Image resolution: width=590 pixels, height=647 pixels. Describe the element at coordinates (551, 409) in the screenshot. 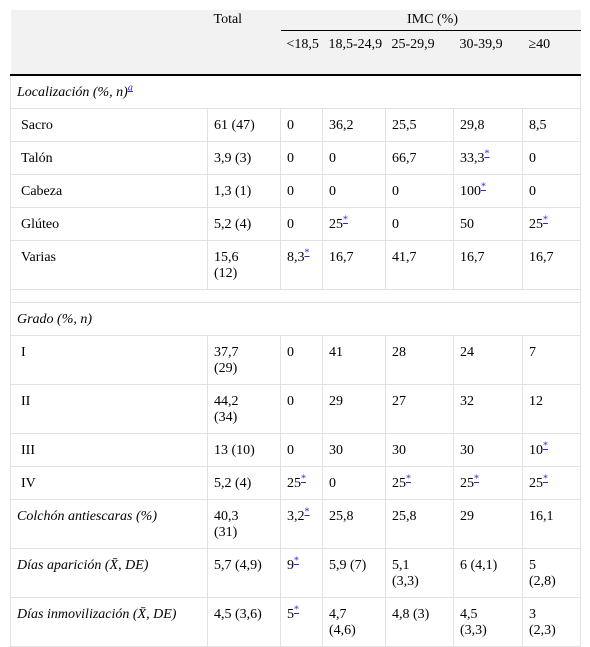

I see `cell: 12` at that location.